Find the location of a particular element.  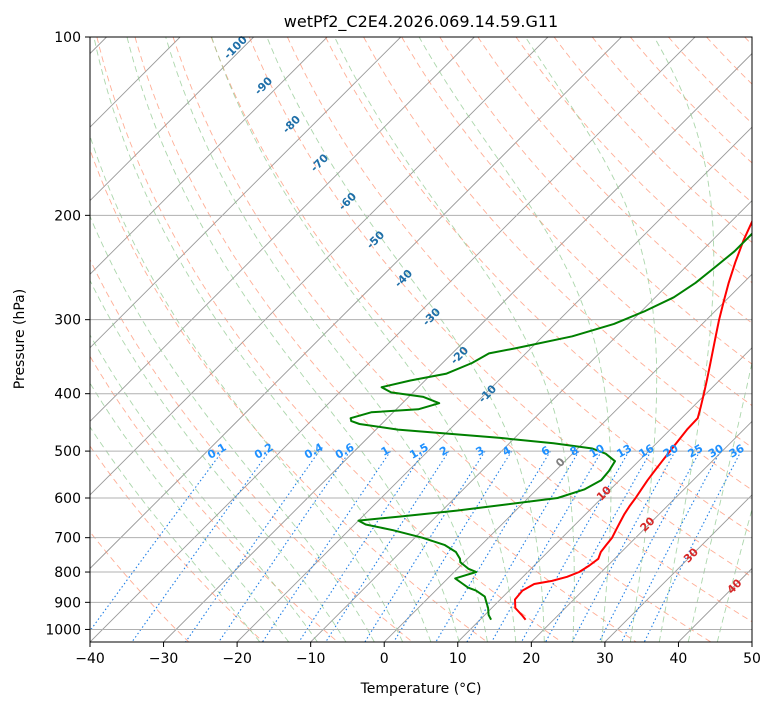

mixing-ratio-label: 30 is located at coordinates (716, 451).